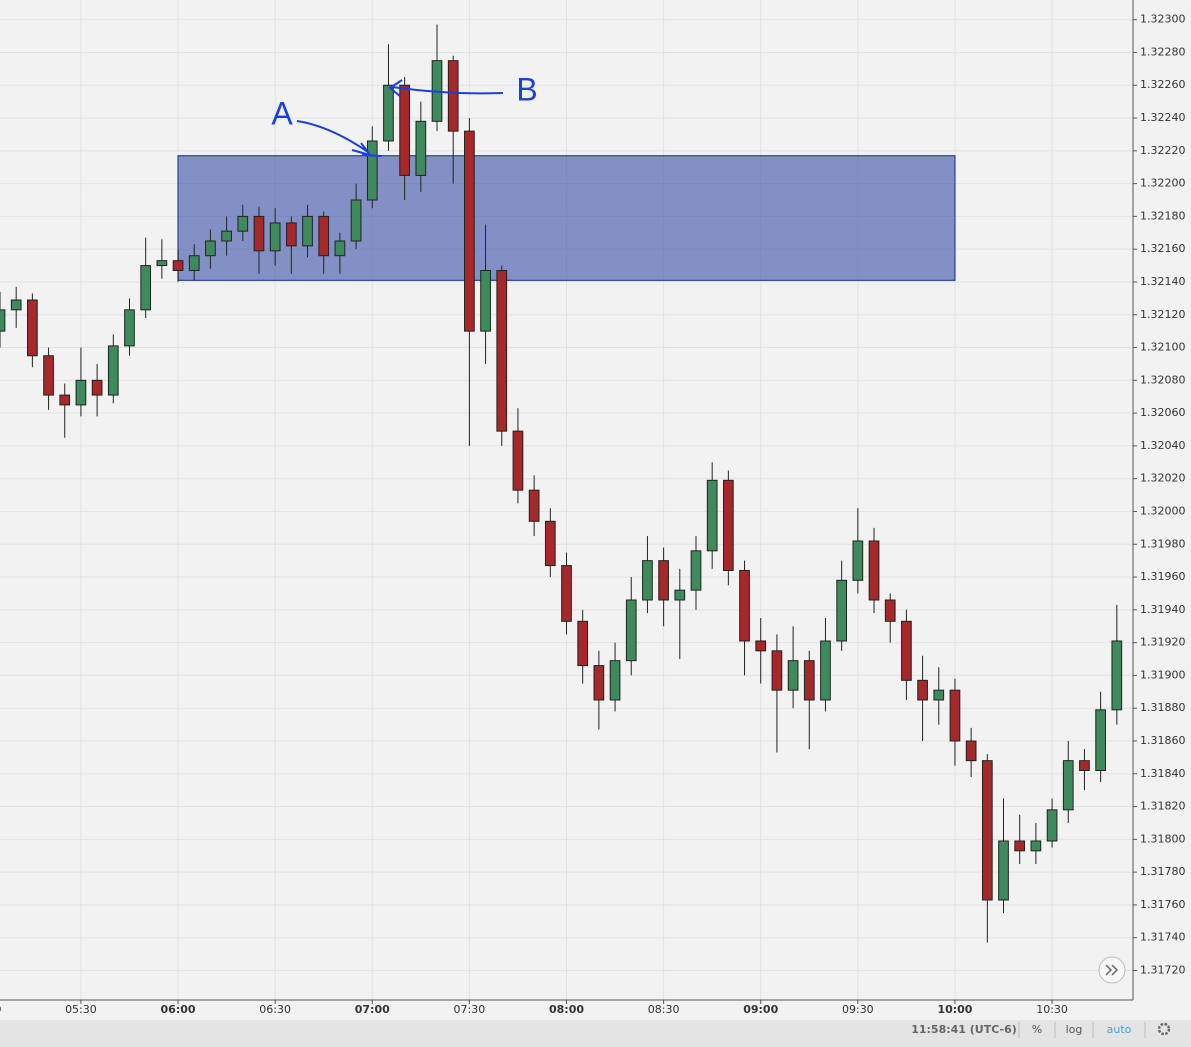  Describe the element at coordinates (1163, 674) in the screenshot. I see `y-tick-label: 1.31900` at that location.